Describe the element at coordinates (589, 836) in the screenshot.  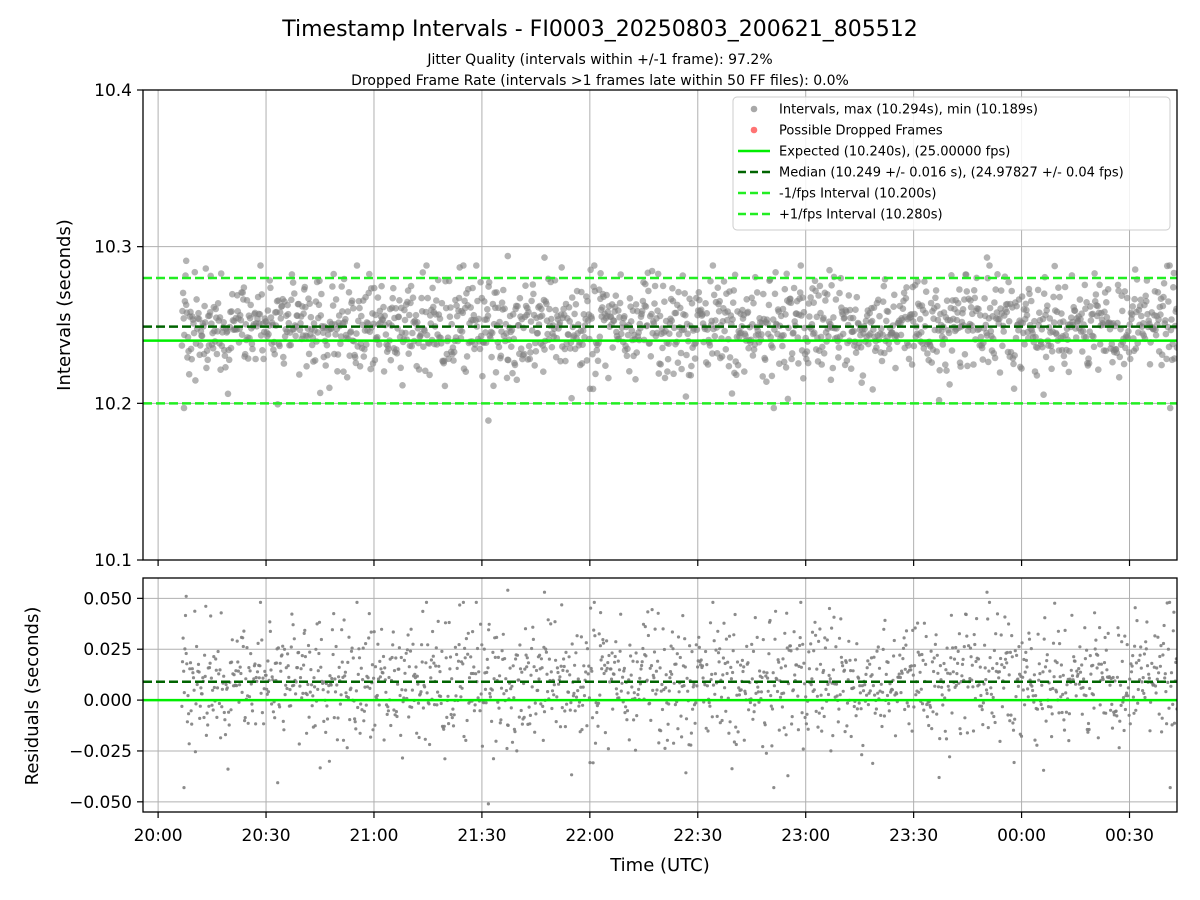
I see `x-tick-label: 22:00` at that location.